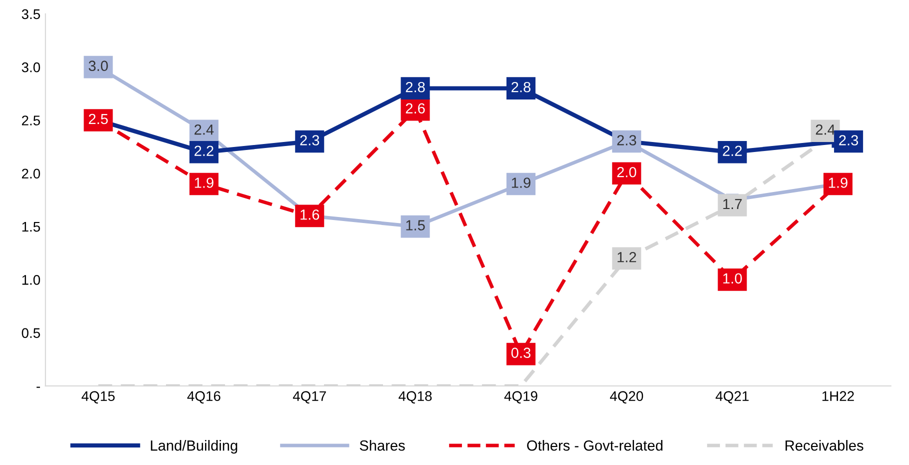 Image resolution: width=909 pixels, height=465 pixels. What do you see at coordinates (31, 333) in the screenshot?
I see `y-tick-label: 0.5` at bounding box center [31, 333].